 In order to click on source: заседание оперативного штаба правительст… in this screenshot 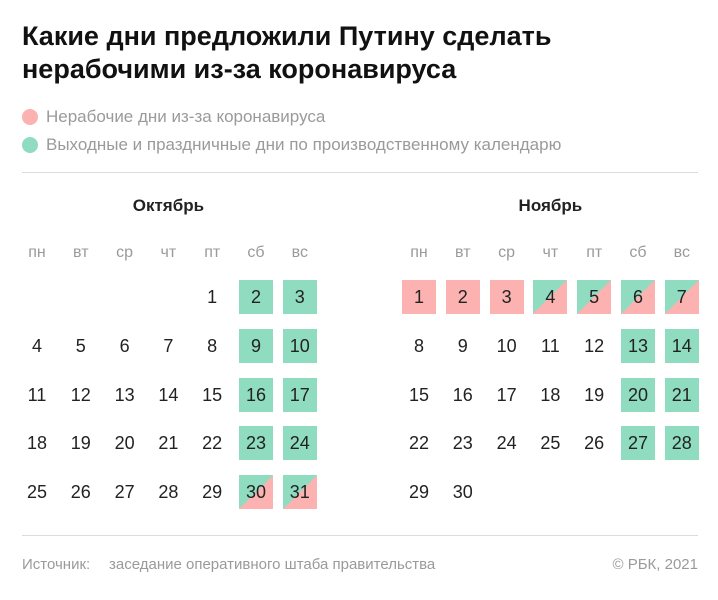, I will do `click(272, 564)`.